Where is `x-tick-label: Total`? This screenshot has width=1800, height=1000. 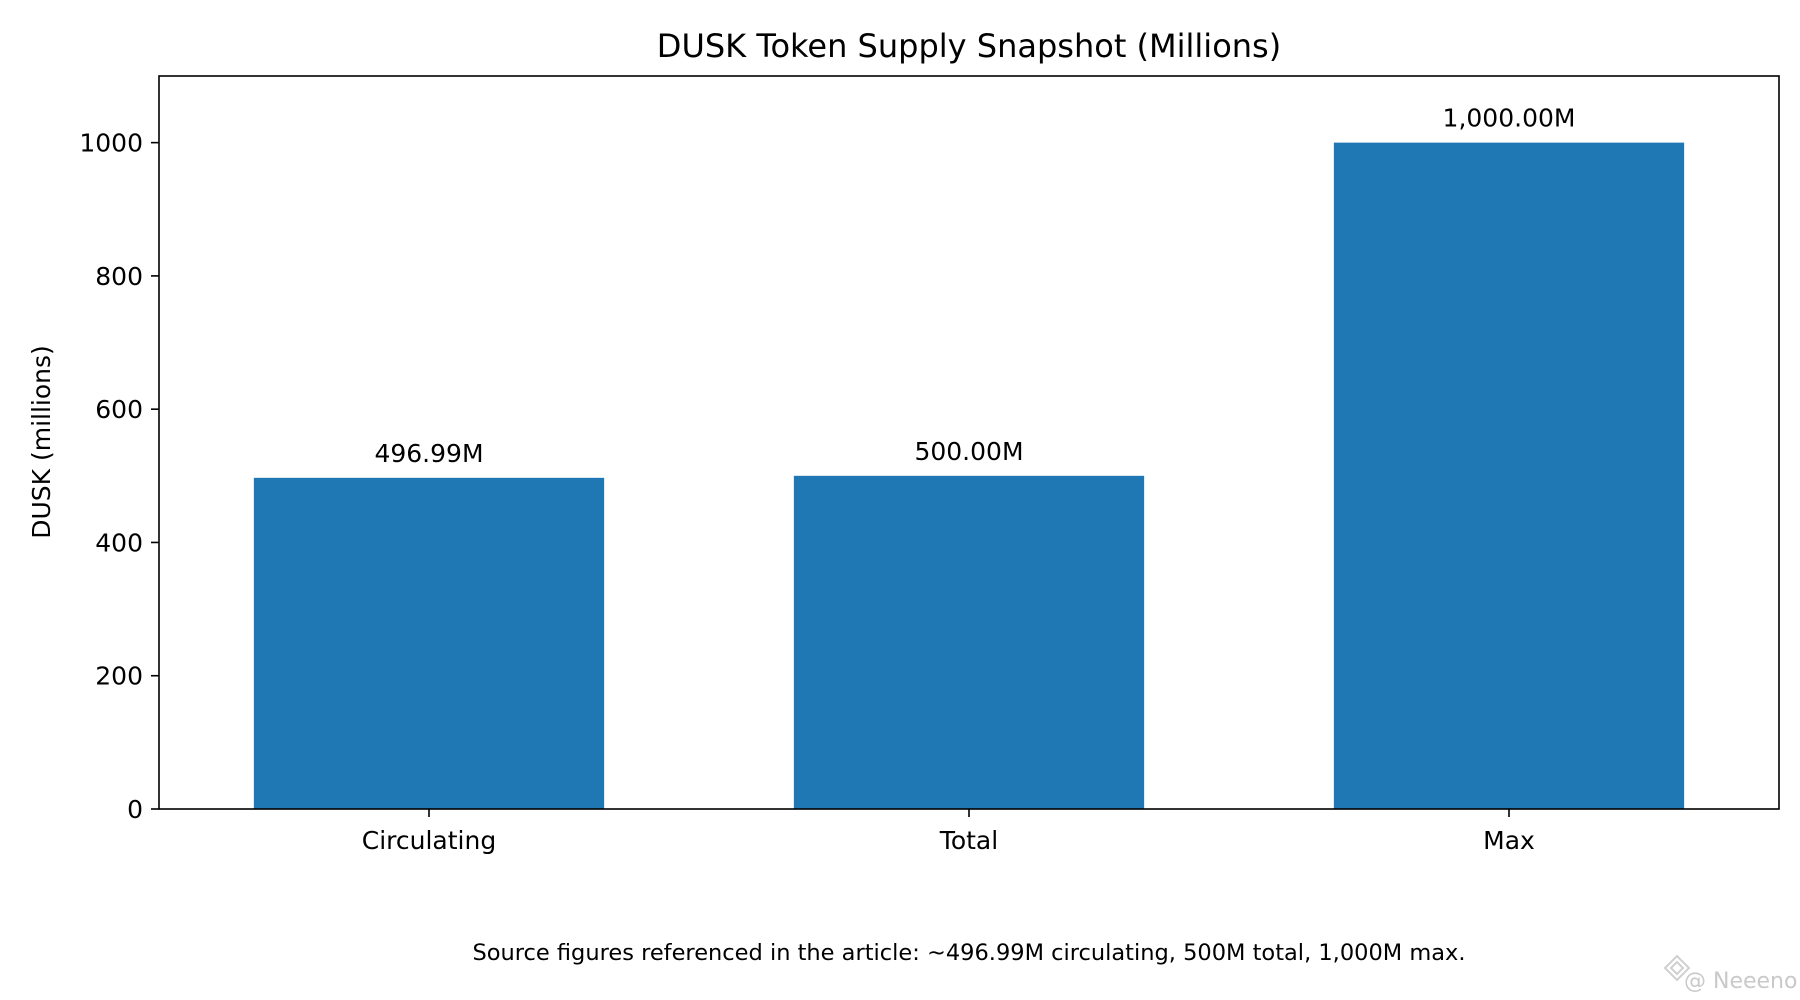 x-tick-label: Total is located at coordinates (968, 840).